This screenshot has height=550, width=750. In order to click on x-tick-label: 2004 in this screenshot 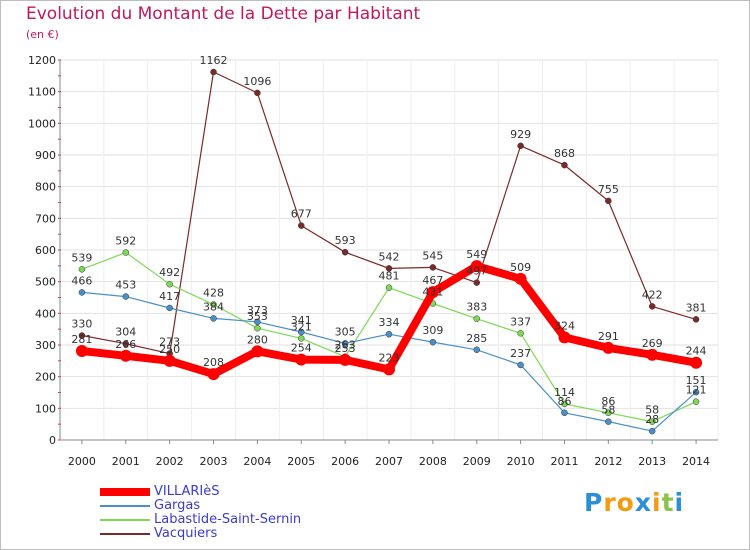, I will do `click(257, 461)`.